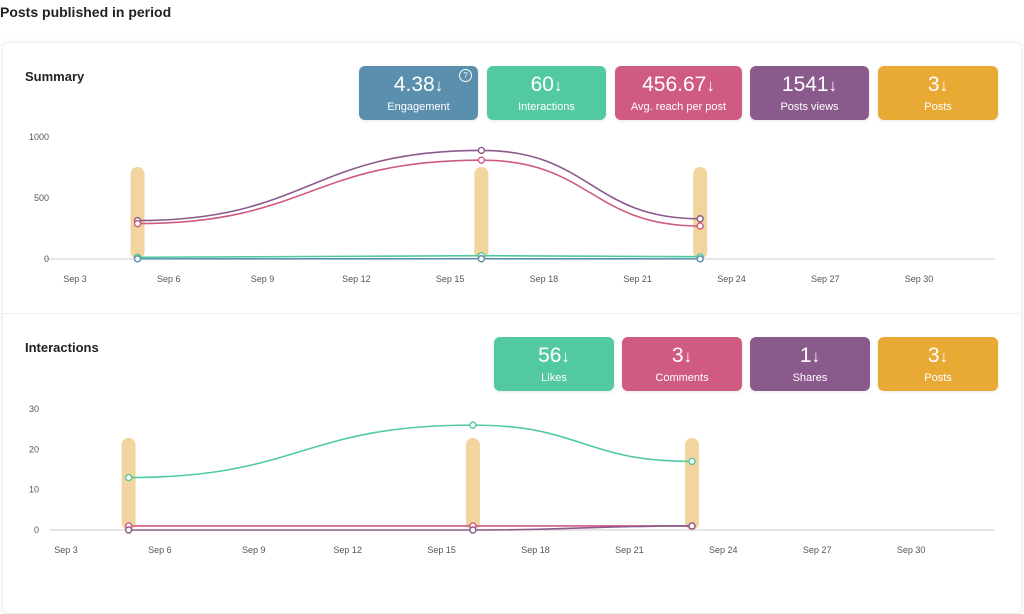  What do you see at coordinates (637, 279) in the screenshot?
I see `x-tick-label: Sep 21` at bounding box center [637, 279].